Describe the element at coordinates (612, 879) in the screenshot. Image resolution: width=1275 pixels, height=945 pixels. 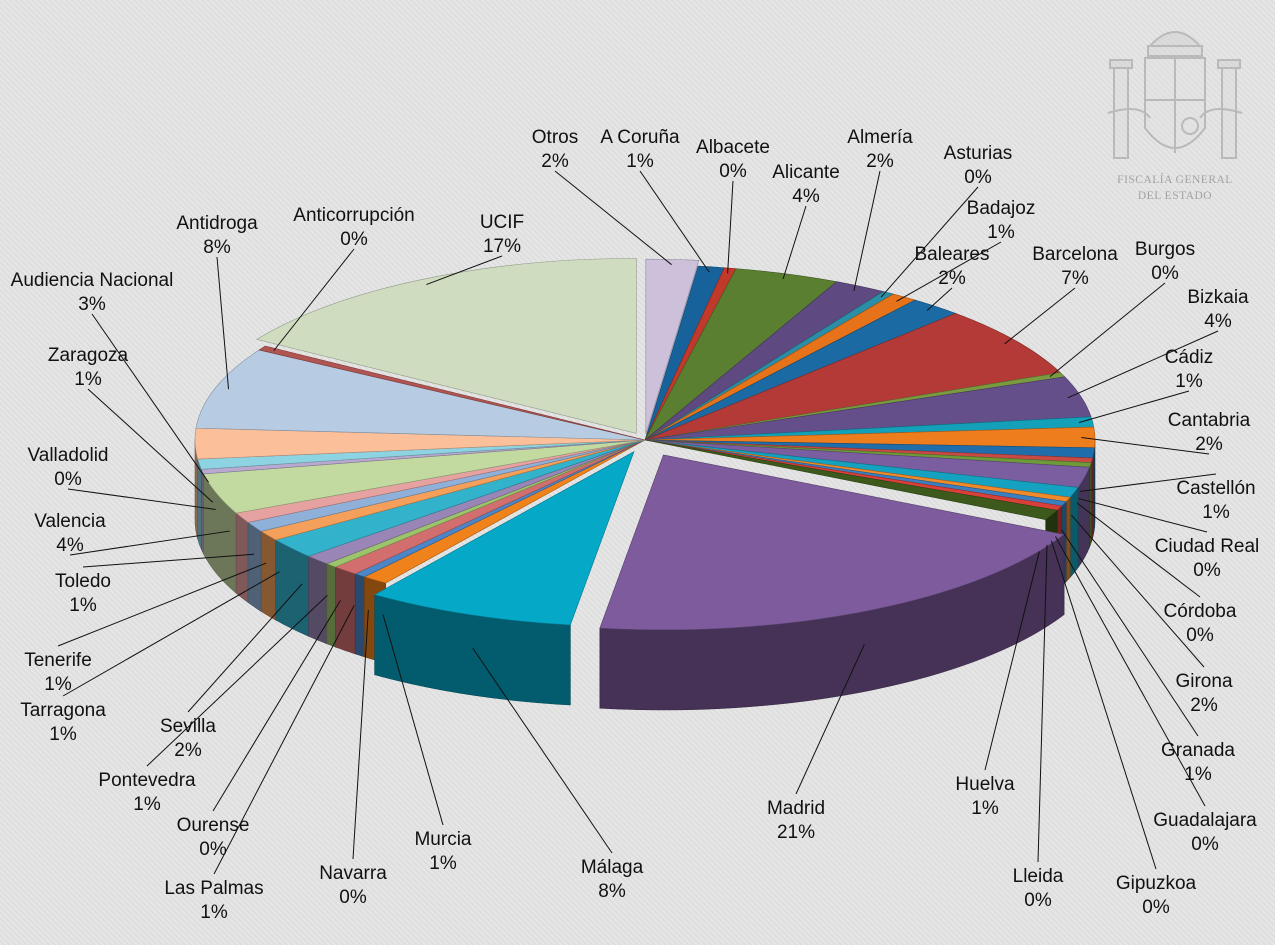
I see `slice-label: Málaga 8%` at that location.